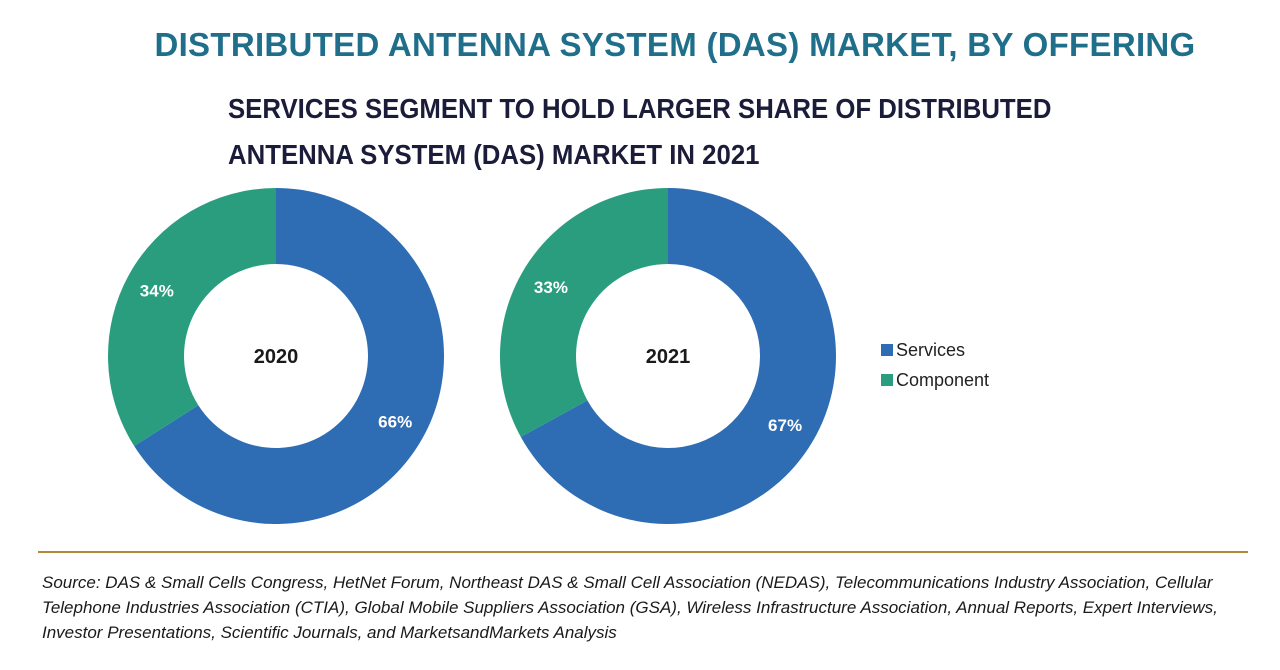  I want to click on center-label-2020: 2020, so click(276, 357).